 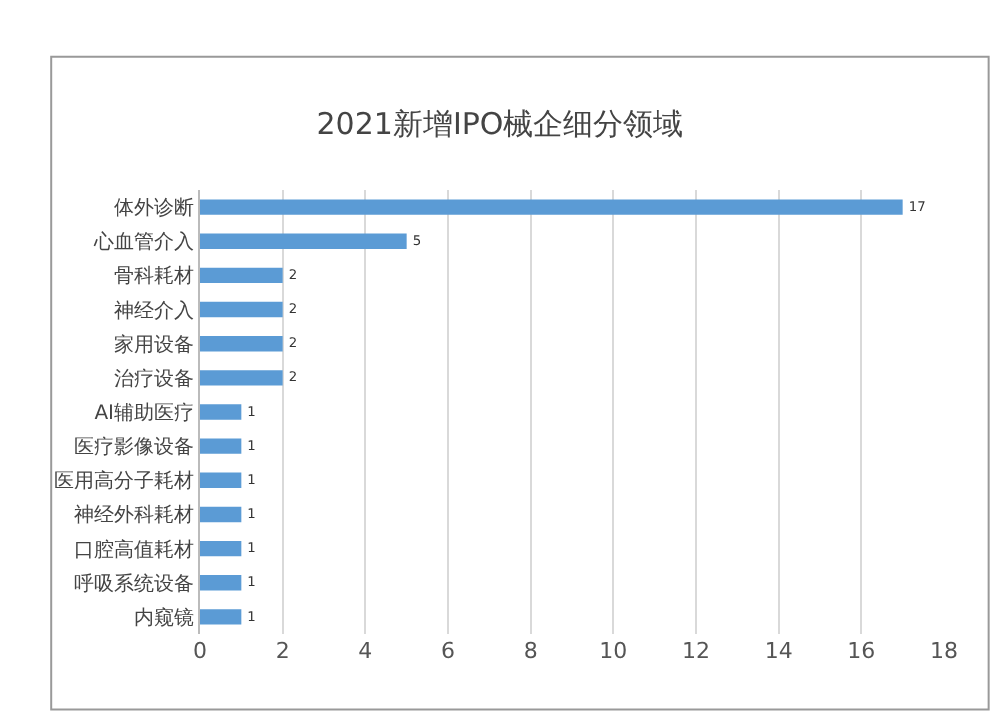 What do you see at coordinates (124, 481) in the screenshot?
I see `y-tick-label: 医用高分子耗材` at bounding box center [124, 481].